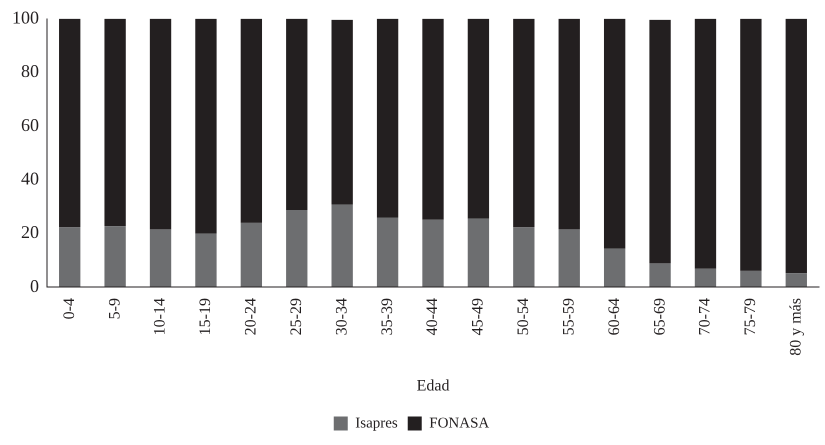 The image size is (825, 445). I want to click on x-tick-label: 55-59, so click(569, 317).